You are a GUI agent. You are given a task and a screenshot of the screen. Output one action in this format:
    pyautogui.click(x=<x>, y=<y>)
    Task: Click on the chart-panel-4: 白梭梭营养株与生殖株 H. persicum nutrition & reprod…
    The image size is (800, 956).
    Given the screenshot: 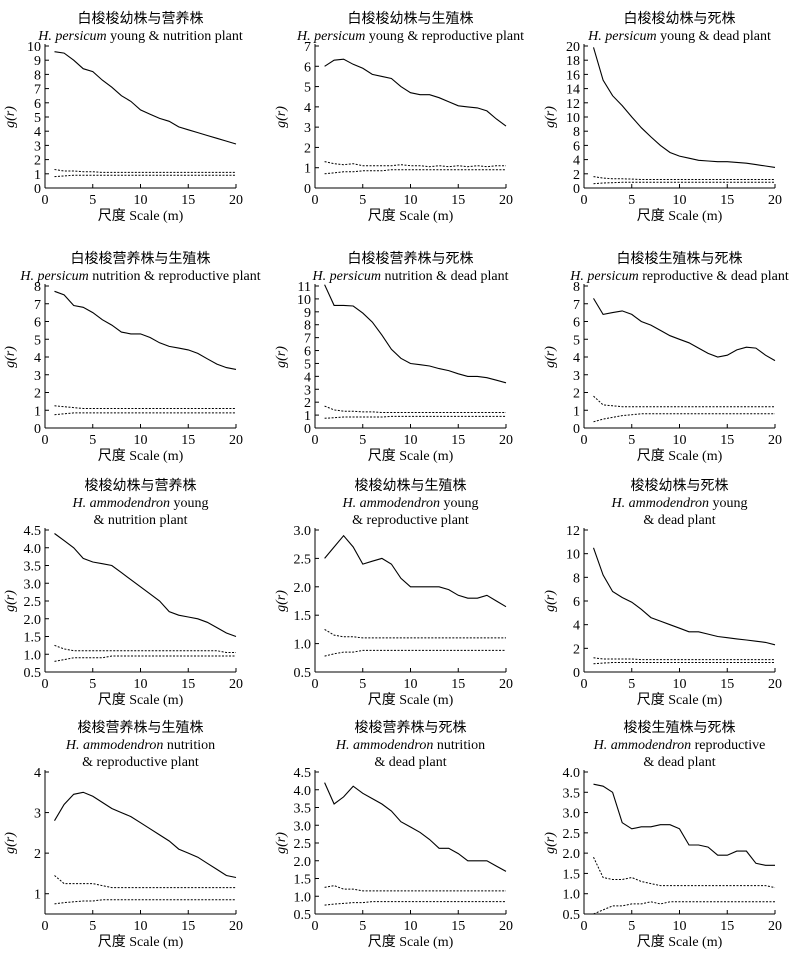 What is the action you would take?
    pyautogui.click(x=132, y=357)
    